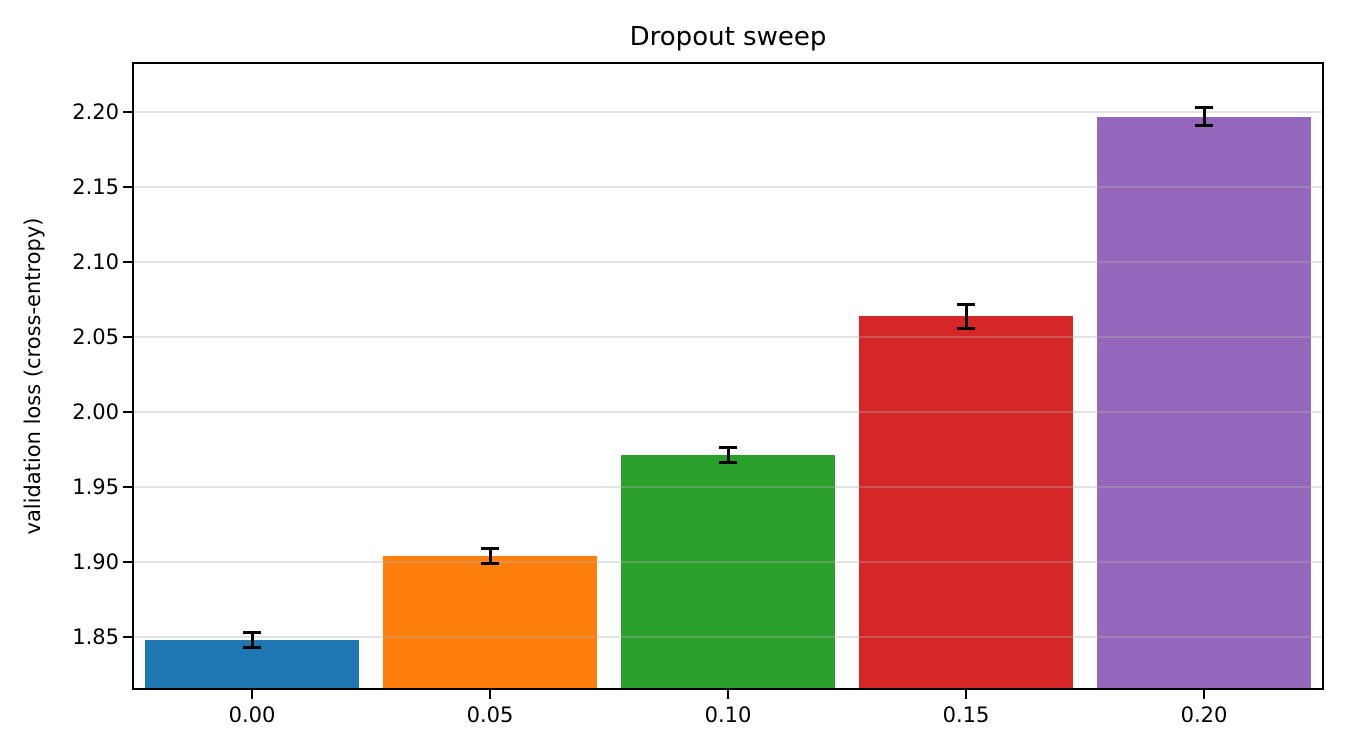 The width and height of the screenshot is (1350, 756). Describe the element at coordinates (252, 715) in the screenshot. I see `x-tick-label: 0.00` at that location.